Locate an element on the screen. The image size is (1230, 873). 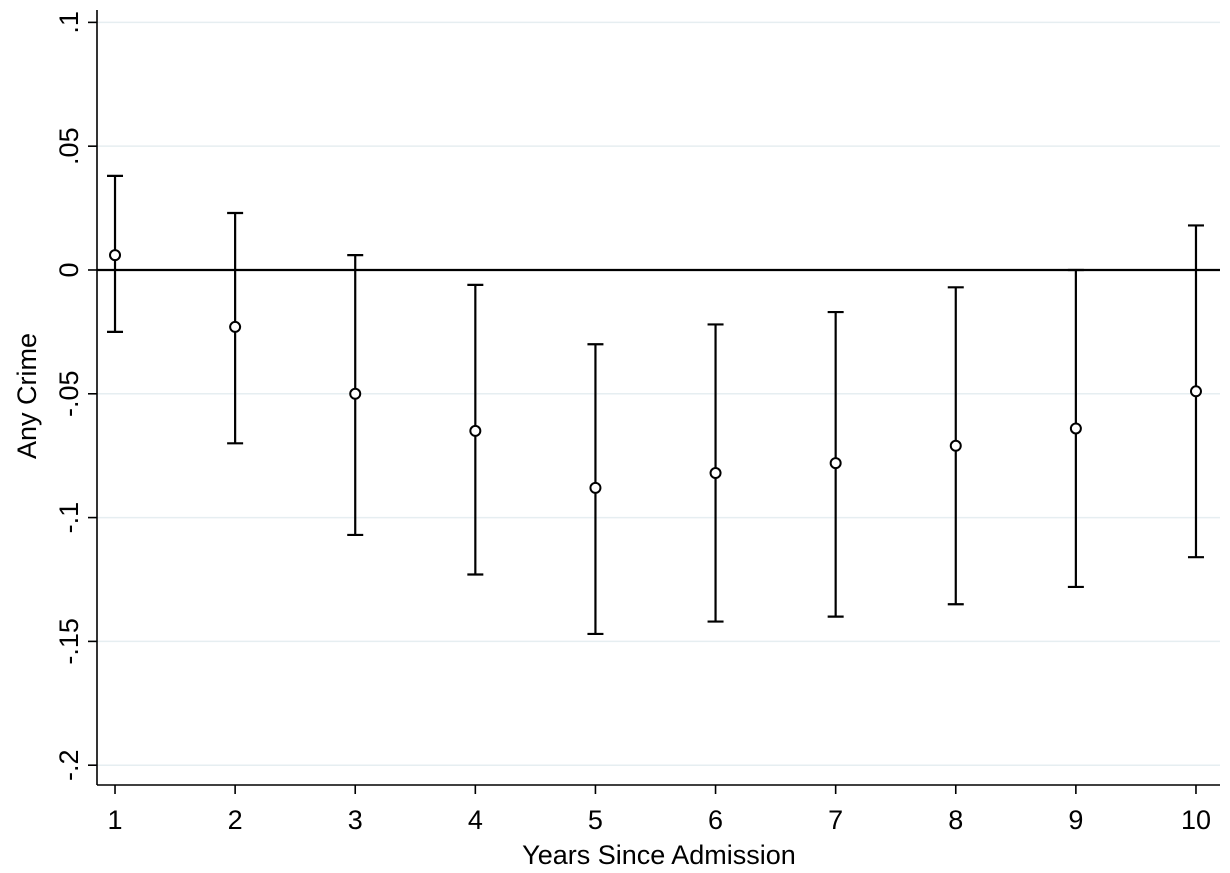
x-tick-label-3: 4 is located at coordinates (475, 820).